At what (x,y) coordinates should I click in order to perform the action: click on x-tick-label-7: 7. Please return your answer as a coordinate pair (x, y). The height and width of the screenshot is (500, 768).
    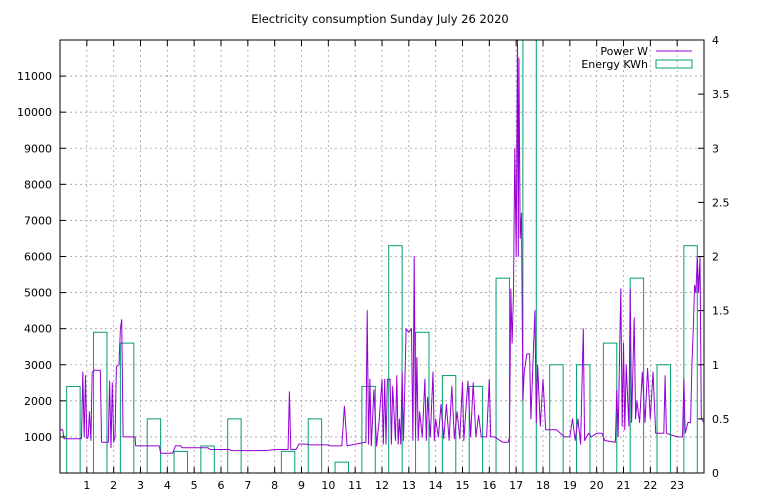
    Looking at the image, I should click on (247, 485).